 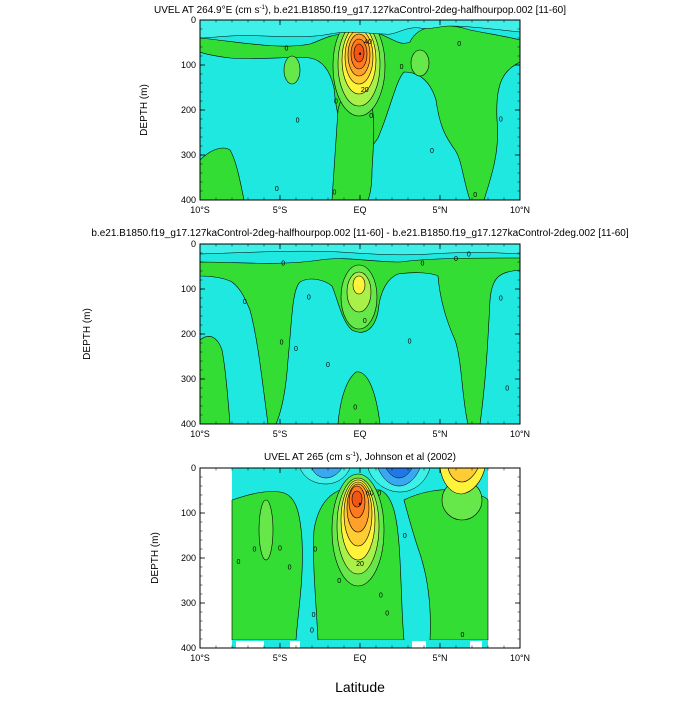 I want to click on panel-3-surface-blue-n, so click(x=399, y=473).